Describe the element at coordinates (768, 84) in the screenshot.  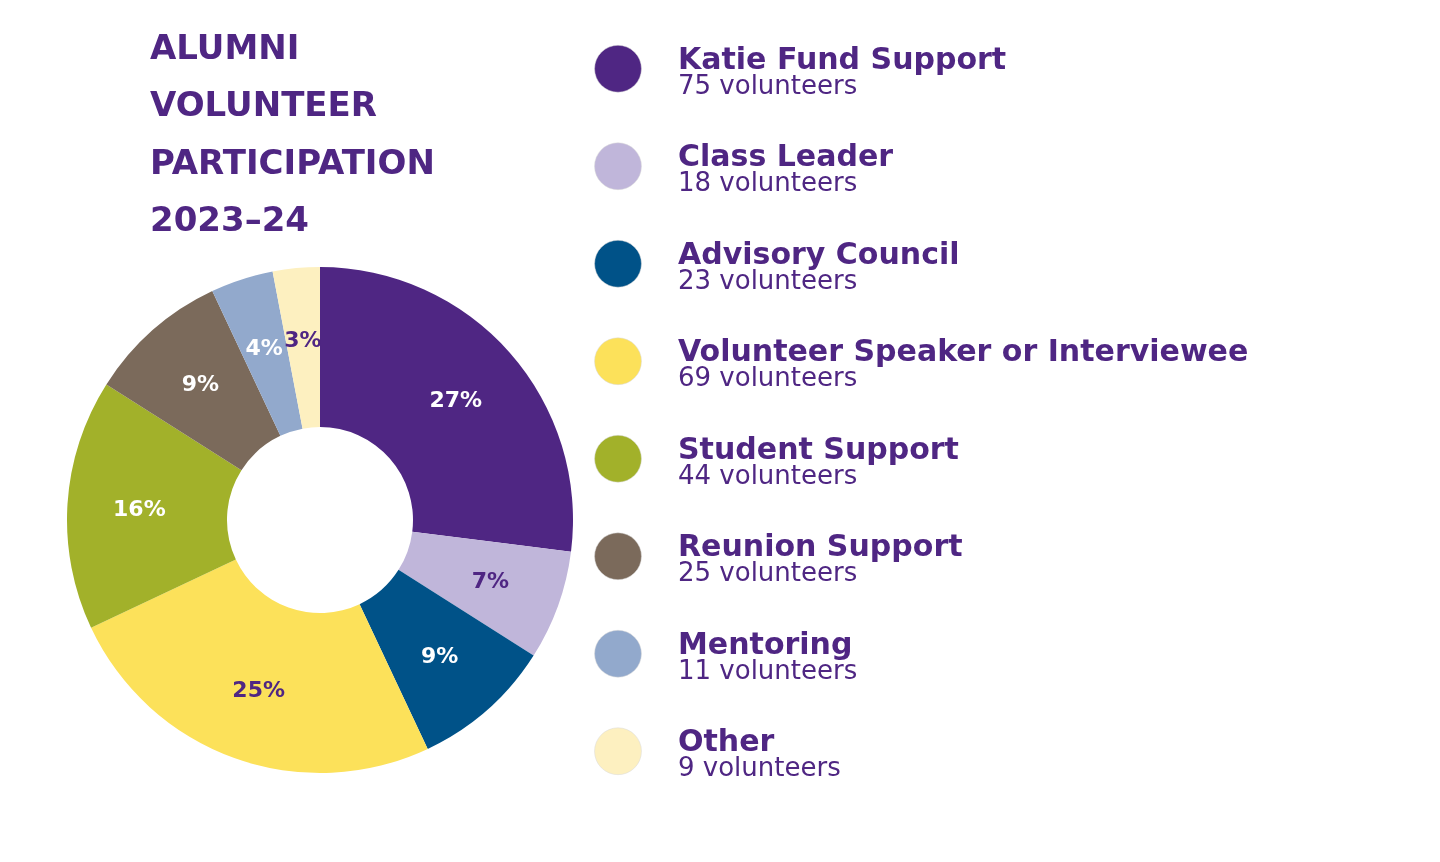
I see `text: 75 volunteers` at that location.